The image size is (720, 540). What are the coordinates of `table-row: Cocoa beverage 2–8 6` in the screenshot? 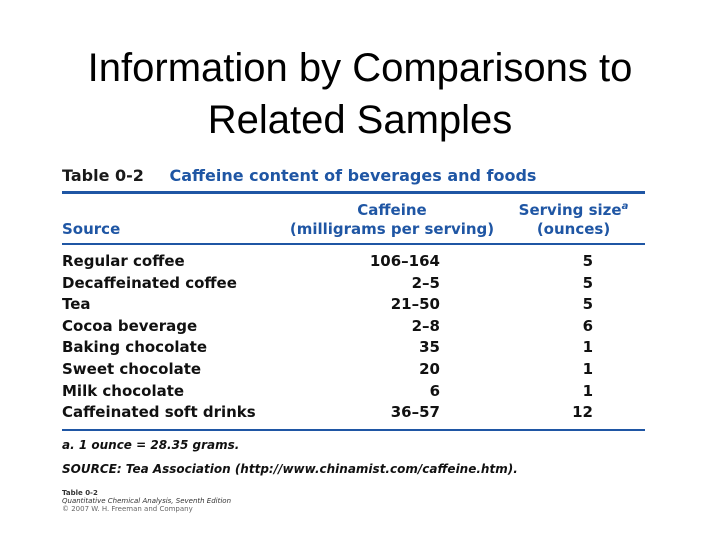 It's located at (353, 327).